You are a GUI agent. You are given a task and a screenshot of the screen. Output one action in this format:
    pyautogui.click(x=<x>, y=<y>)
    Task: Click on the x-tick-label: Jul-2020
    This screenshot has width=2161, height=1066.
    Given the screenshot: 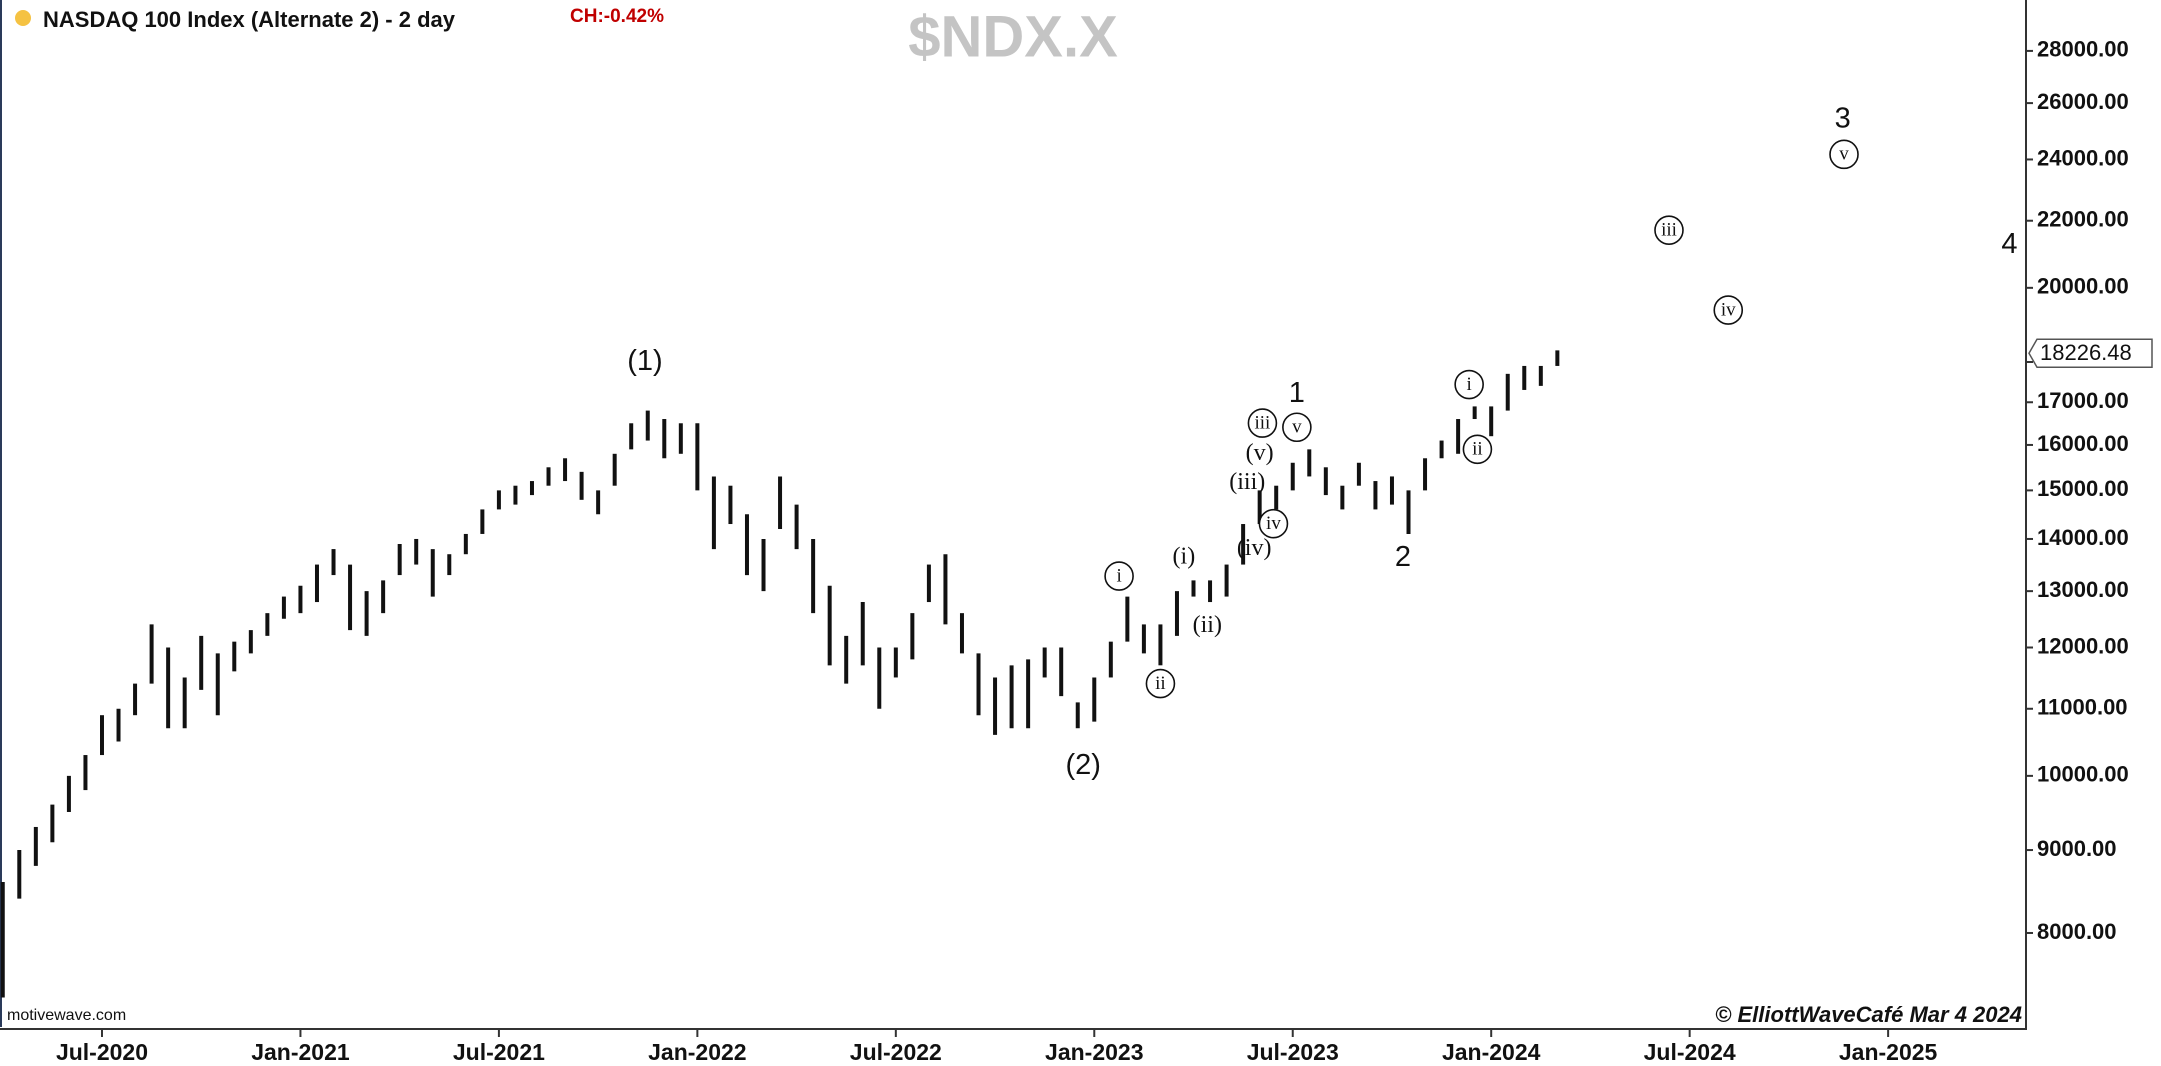 What is the action you would take?
    pyautogui.click(x=102, y=1052)
    